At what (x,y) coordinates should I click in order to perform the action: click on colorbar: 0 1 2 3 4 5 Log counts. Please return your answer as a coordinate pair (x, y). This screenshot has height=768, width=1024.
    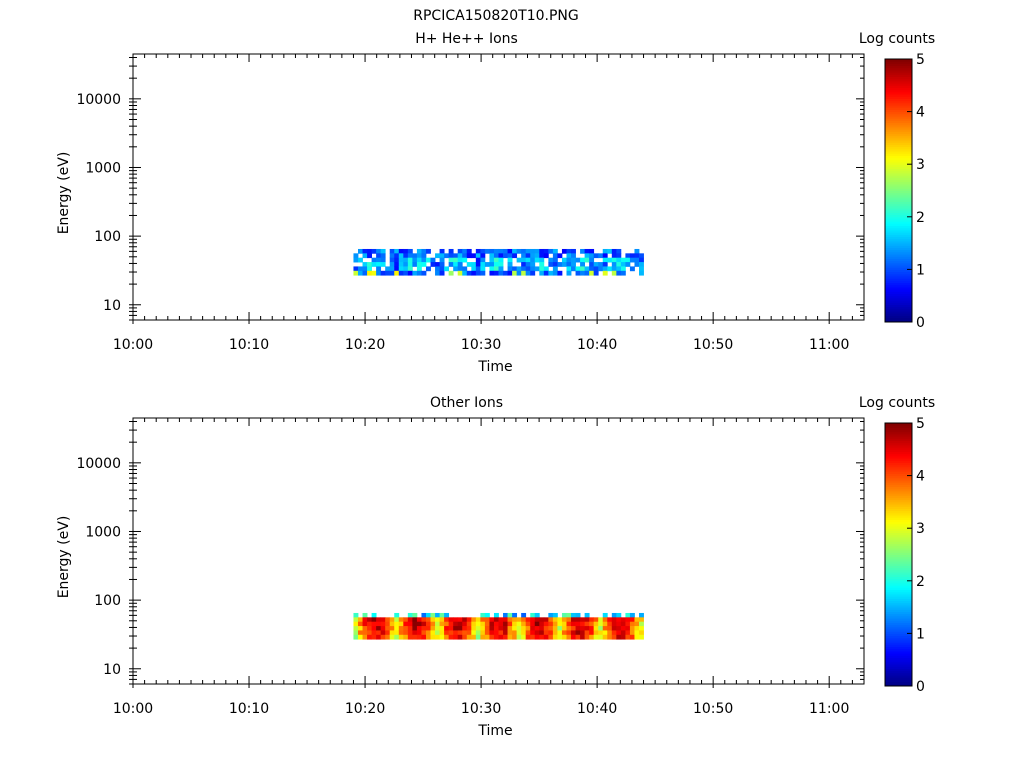
    Looking at the image, I should click on (897, 545).